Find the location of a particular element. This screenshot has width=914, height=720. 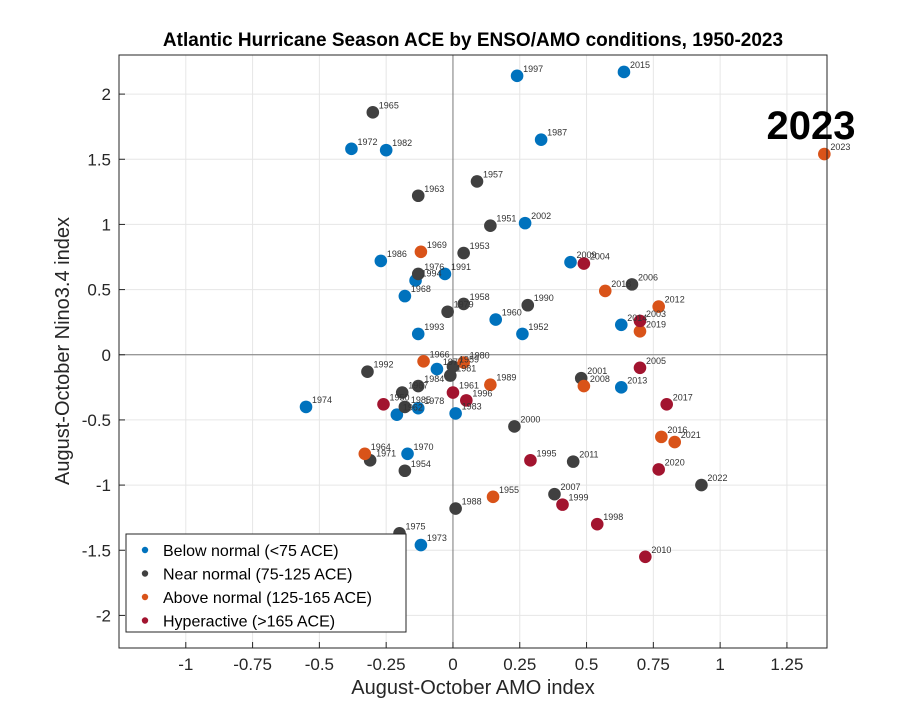

point-label-1979: 1979 is located at coordinates (464, 305).